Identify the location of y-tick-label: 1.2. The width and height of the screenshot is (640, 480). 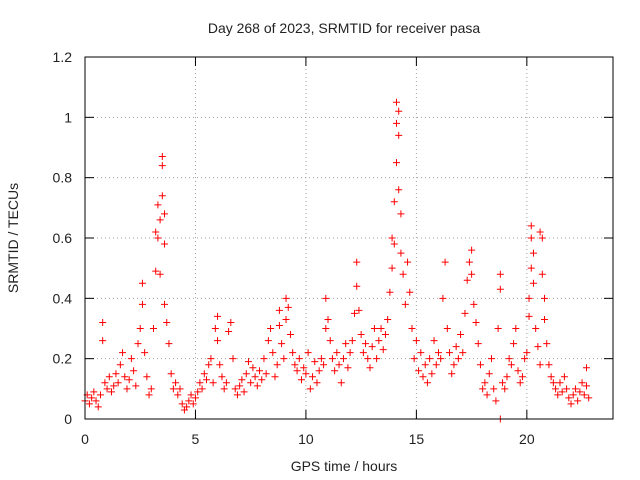
(63, 57).